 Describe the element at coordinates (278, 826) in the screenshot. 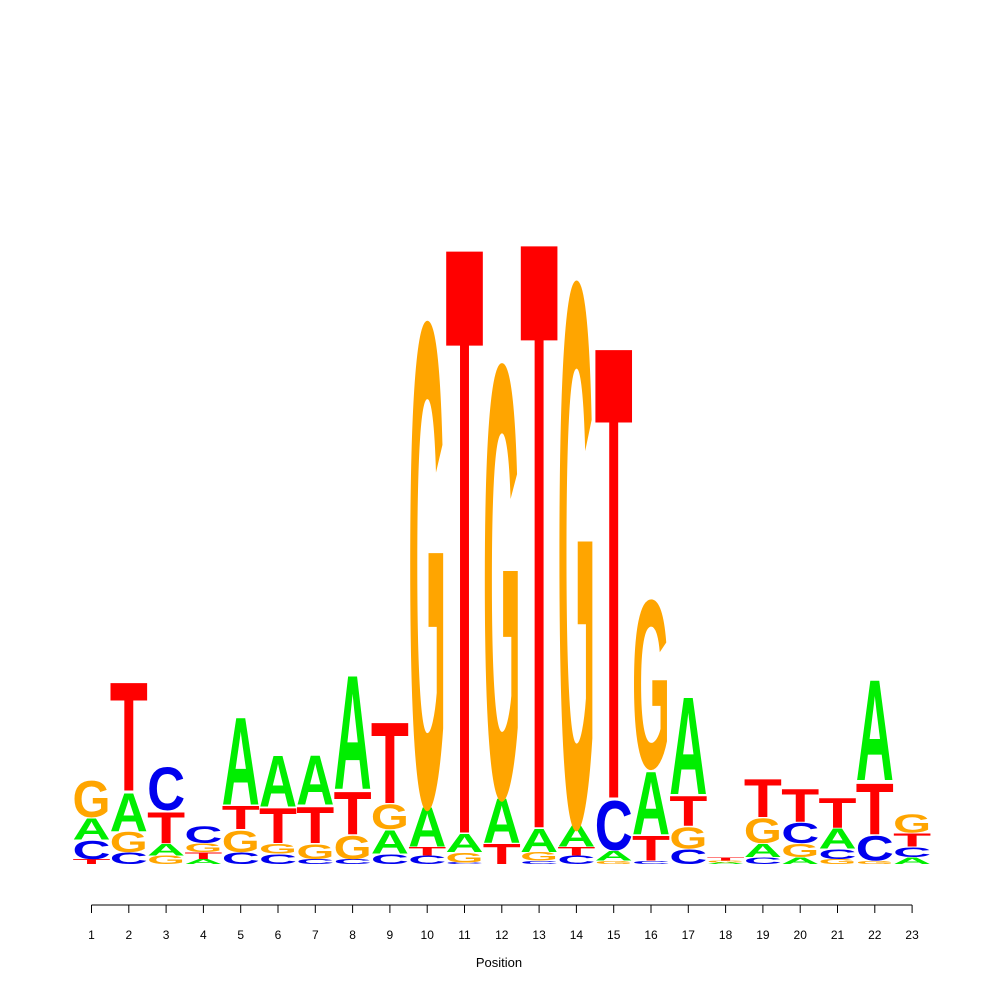

I see `logo-letter-T-pos-6: T` at that location.